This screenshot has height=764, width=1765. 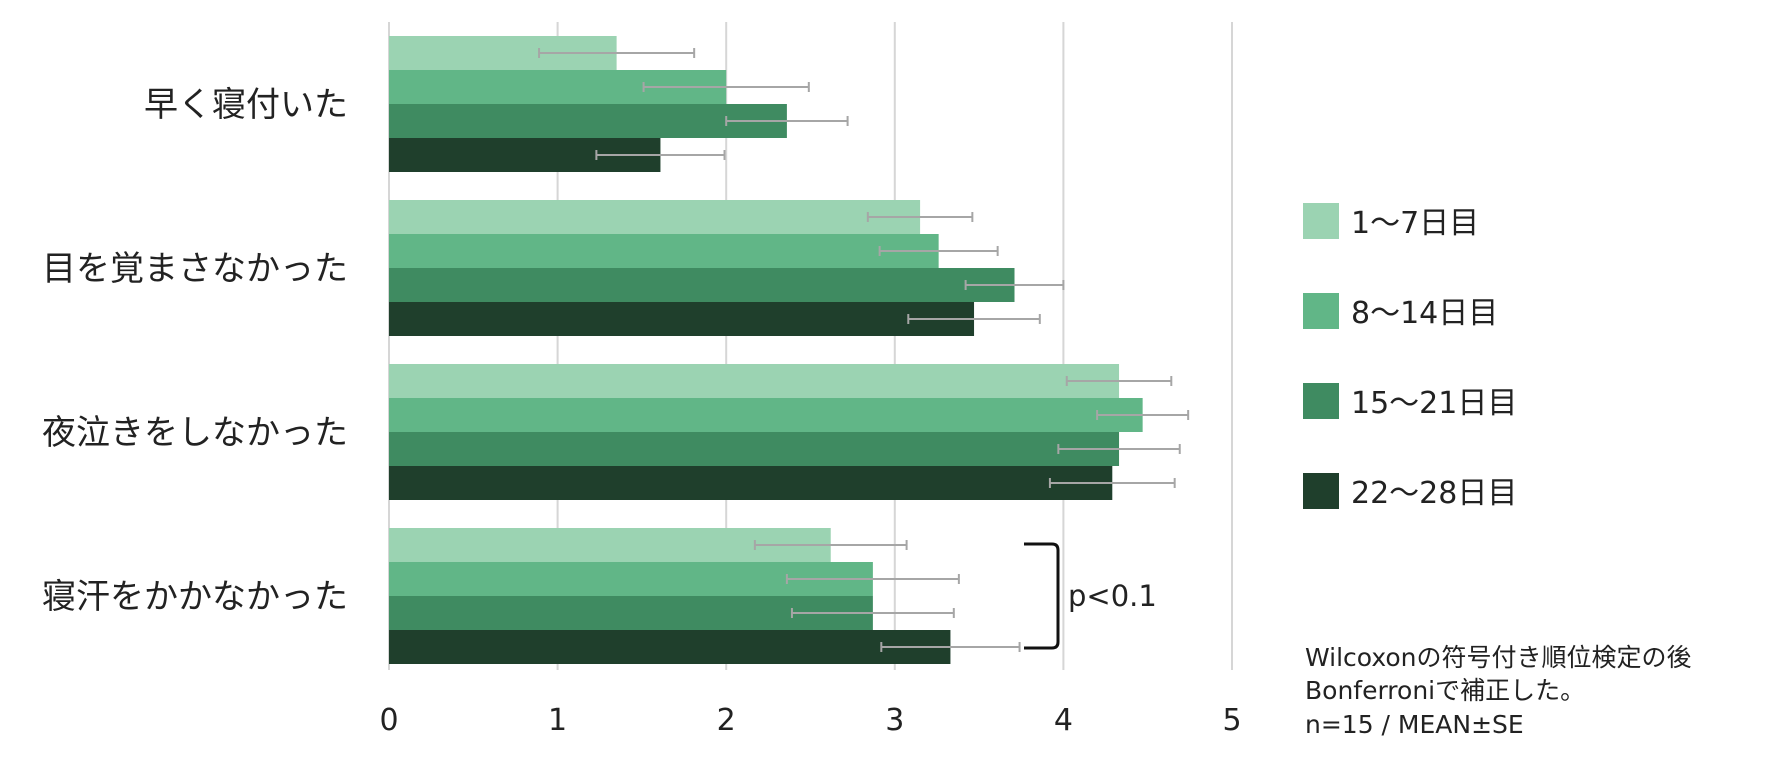 I want to click on x-tick-label: 5, so click(x=1231, y=720).